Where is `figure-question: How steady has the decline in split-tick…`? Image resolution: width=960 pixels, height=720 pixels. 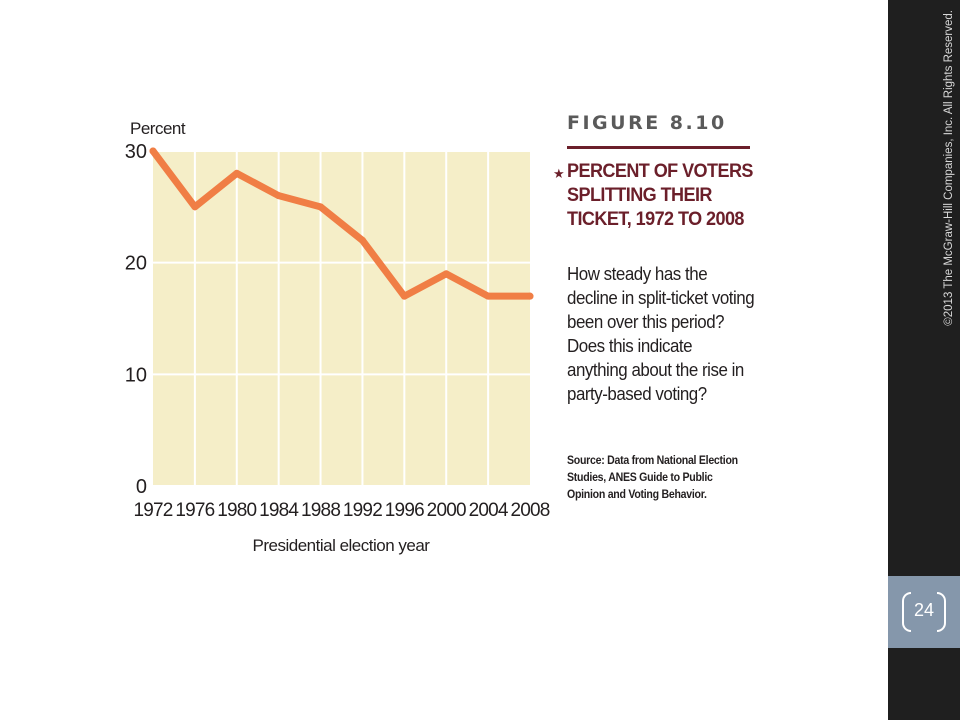
figure-question: How steady has the decline in split-tick… is located at coordinates (661, 334).